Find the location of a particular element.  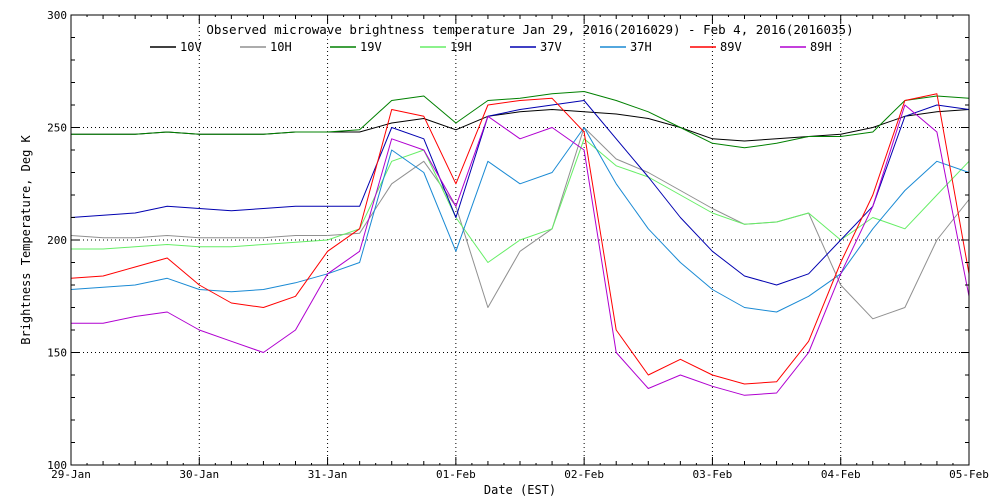

x-tick-label: 31-Jan is located at coordinates (328, 474).